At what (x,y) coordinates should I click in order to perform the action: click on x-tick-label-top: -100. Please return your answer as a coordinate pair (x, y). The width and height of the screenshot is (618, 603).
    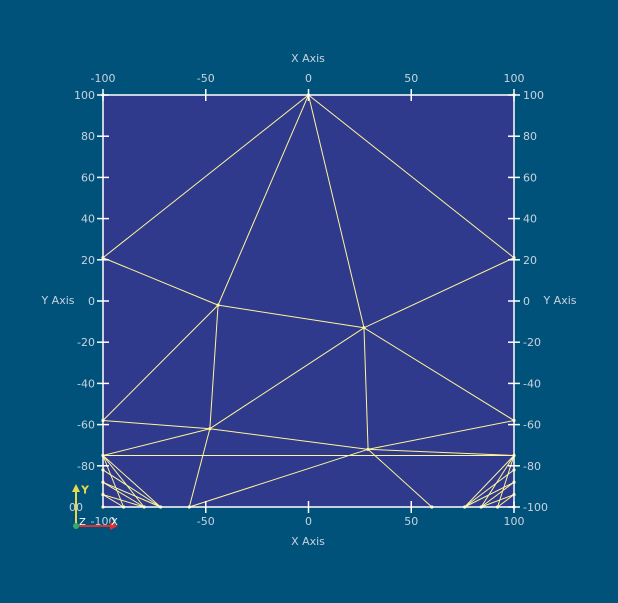
    Looking at the image, I should click on (103, 78).